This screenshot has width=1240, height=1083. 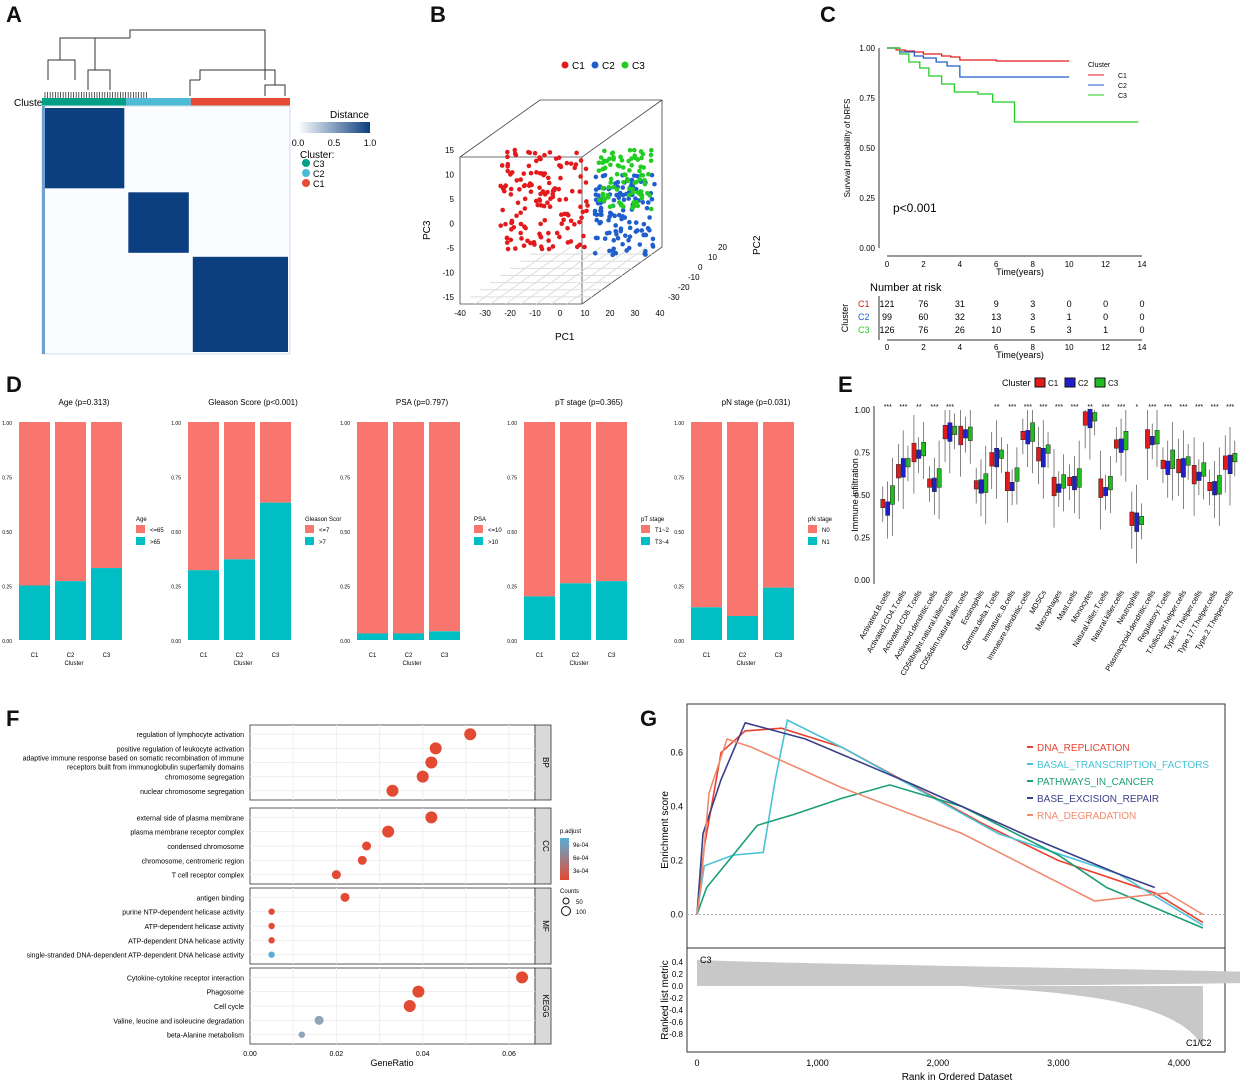 I want to click on legend-swatch-C3, so click(x=1100, y=382).